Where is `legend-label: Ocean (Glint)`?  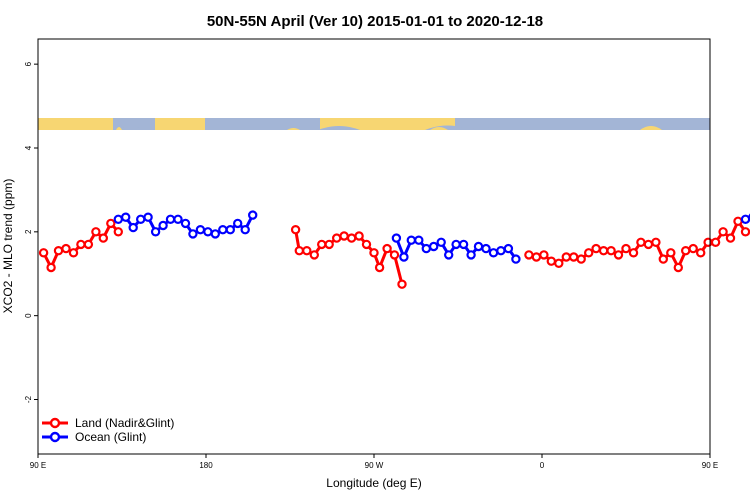 legend-label: Ocean (Glint) is located at coordinates (110, 437).